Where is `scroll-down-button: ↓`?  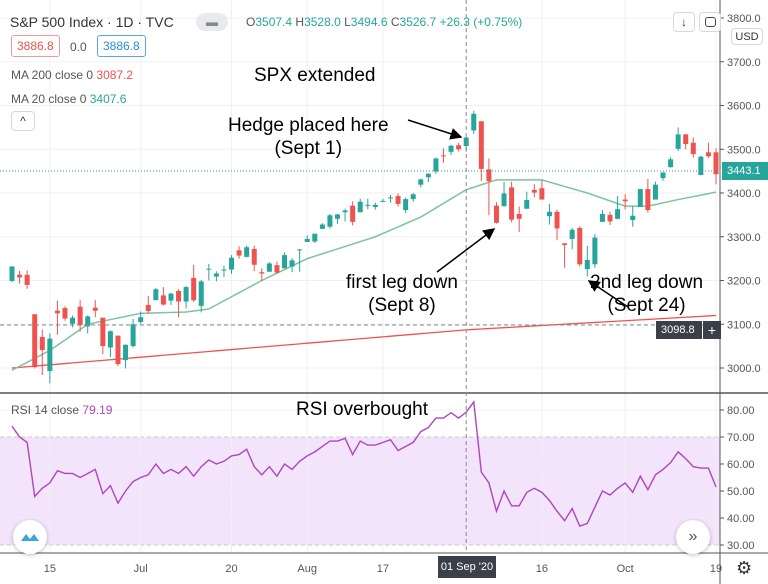
scroll-down-button: ↓ is located at coordinates (684, 22).